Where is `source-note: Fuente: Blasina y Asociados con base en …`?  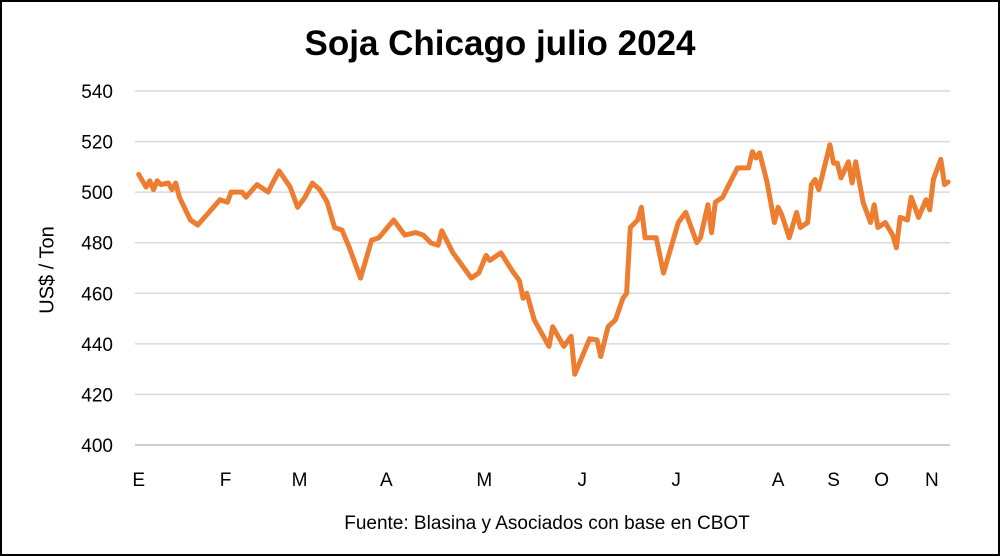
source-note: Fuente: Blasina y Asociados con base en … is located at coordinates (547, 523).